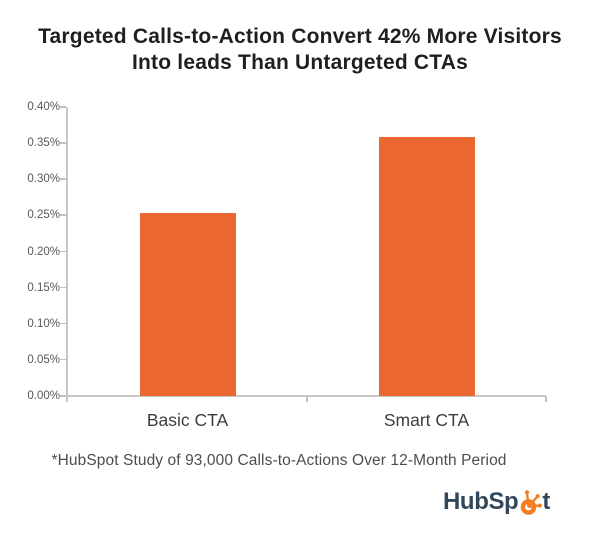  What do you see at coordinates (426, 420) in the screenshot?
I see `category-label: Smart CTA` at bounding box center [426, 420].